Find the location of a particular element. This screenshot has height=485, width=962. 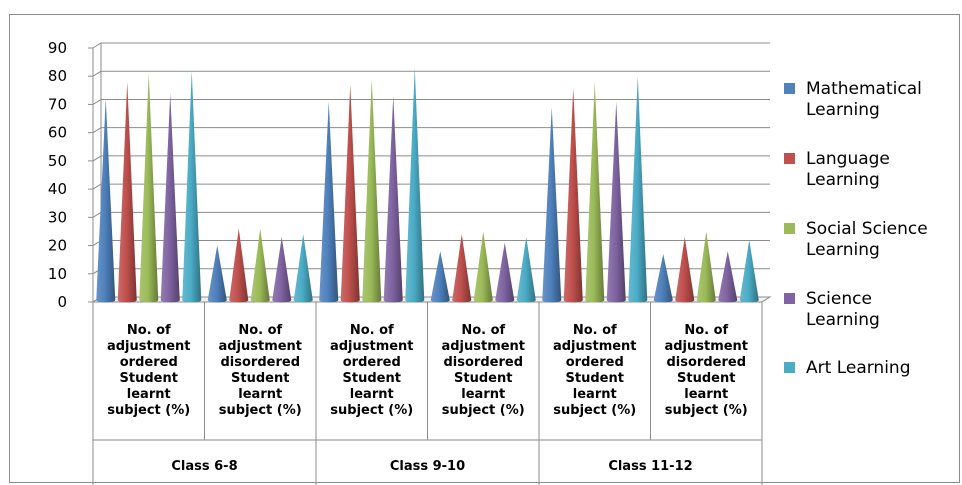

legend-label: Social Science Learning is located at coordinates (867, 239).